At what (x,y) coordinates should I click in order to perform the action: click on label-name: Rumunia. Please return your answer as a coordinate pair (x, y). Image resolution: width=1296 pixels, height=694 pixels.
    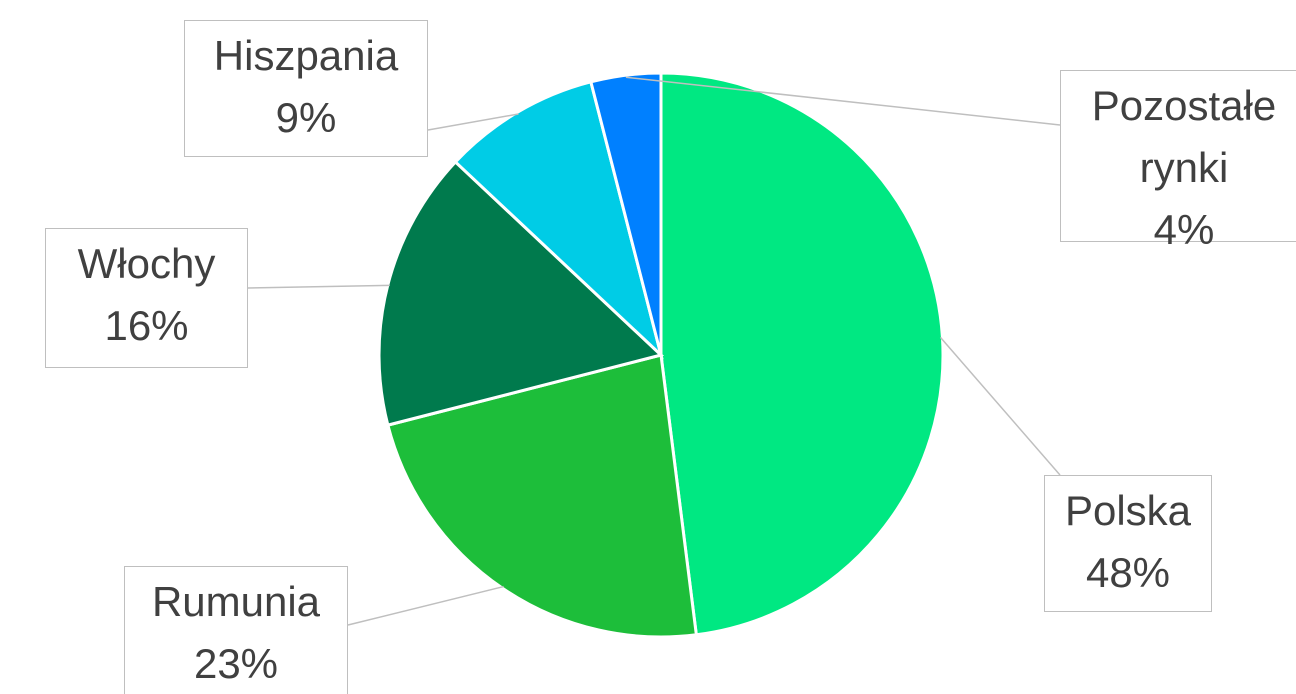
    Looking at the image, I should click on (236, 601).